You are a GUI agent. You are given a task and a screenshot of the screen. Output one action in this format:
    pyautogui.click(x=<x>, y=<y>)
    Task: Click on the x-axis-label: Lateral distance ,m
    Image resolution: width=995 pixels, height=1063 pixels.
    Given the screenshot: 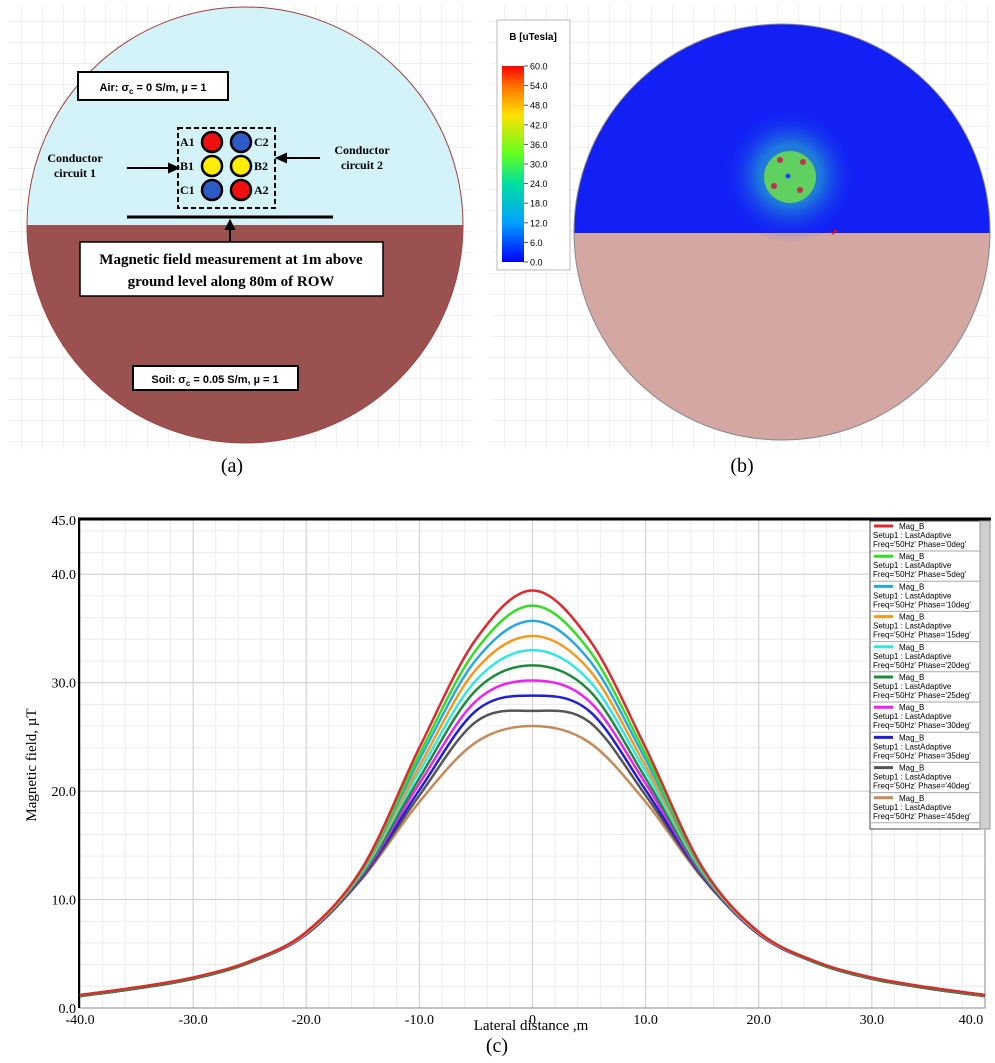 What is the action you would take?
    pyautogui.click(x=531, y=1026)
    